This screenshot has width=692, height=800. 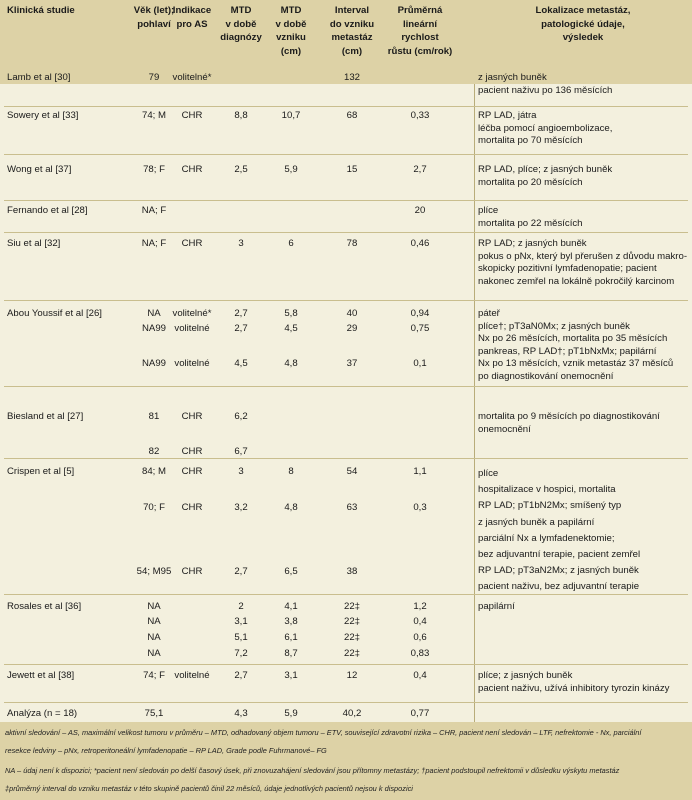 I want to click on mtd-diagnosis-cell: 4,5, so click(x=241, y=363).